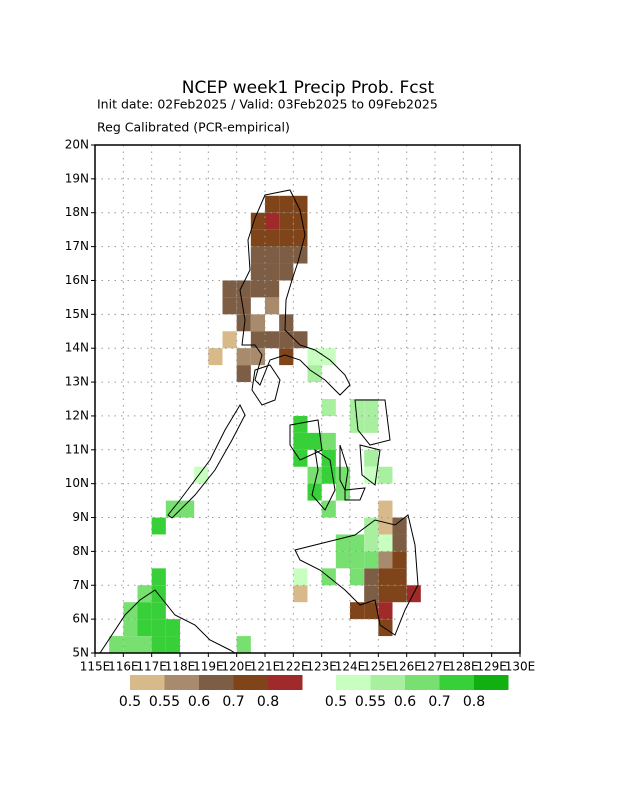  I want to click on y-tick-label: 13N, so click(77, 382).